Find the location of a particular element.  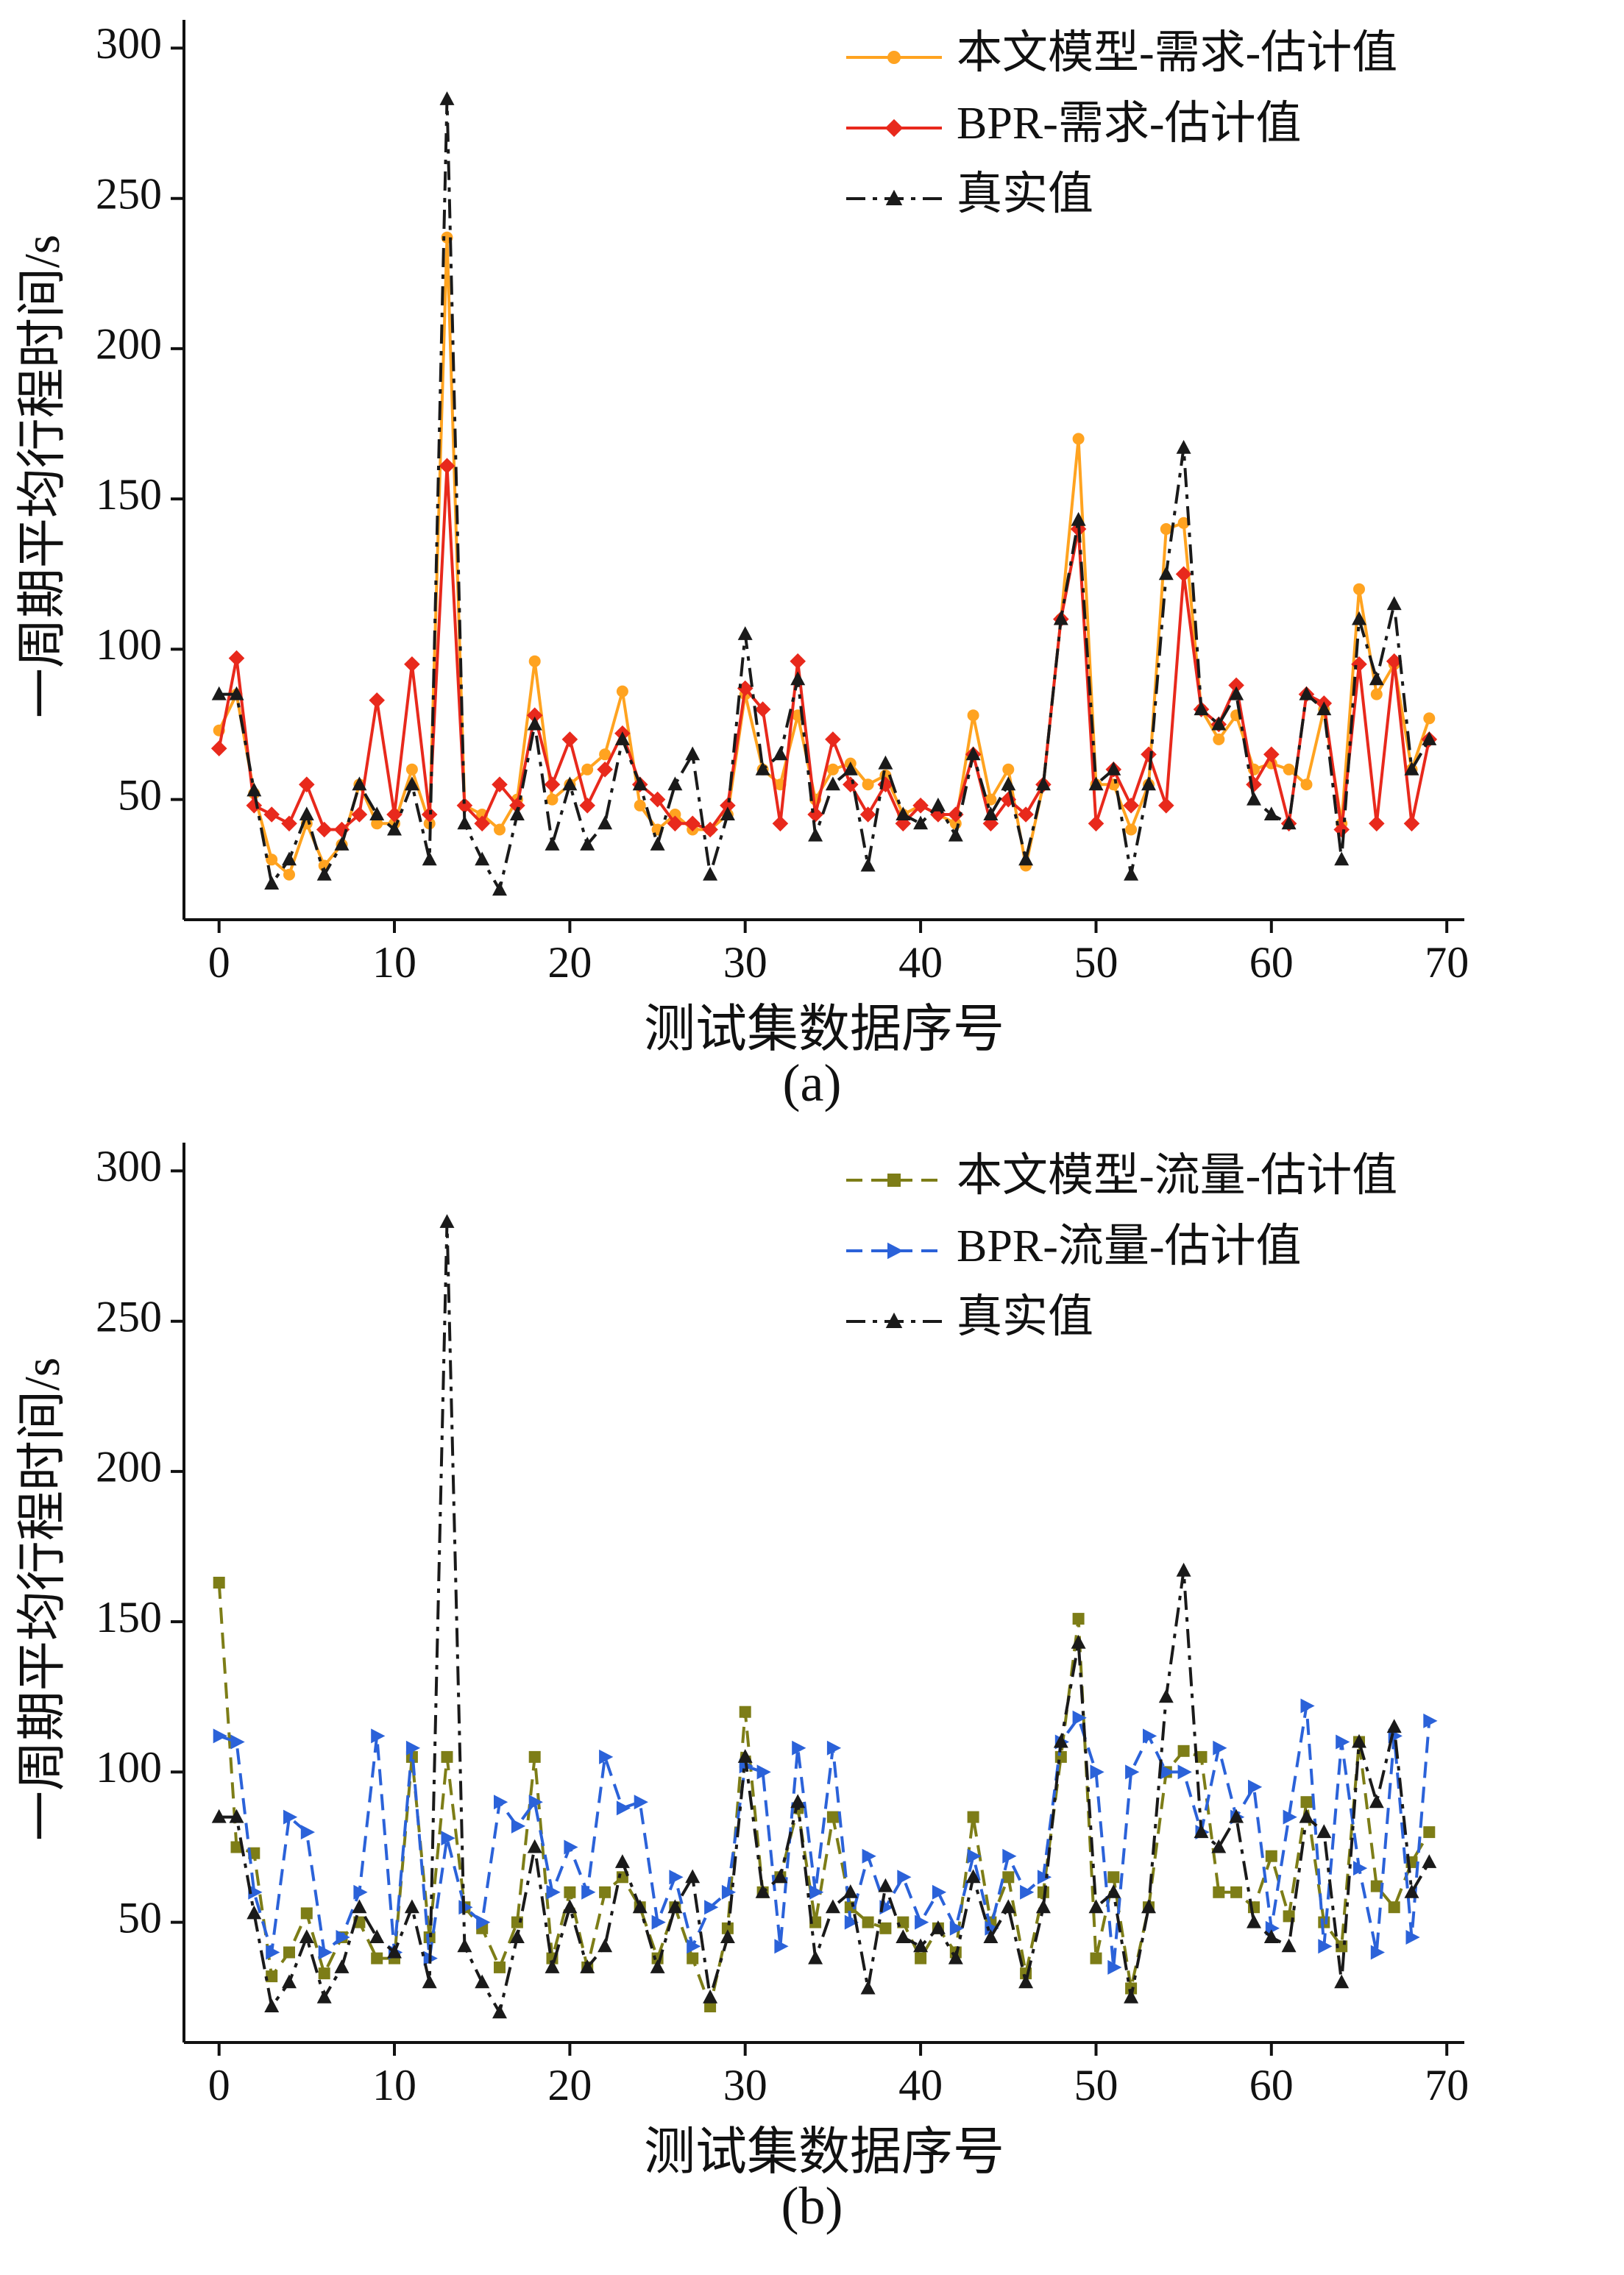

svg-text: 本文模型-流量-估计值 is located at coordinates (1177, 1176).